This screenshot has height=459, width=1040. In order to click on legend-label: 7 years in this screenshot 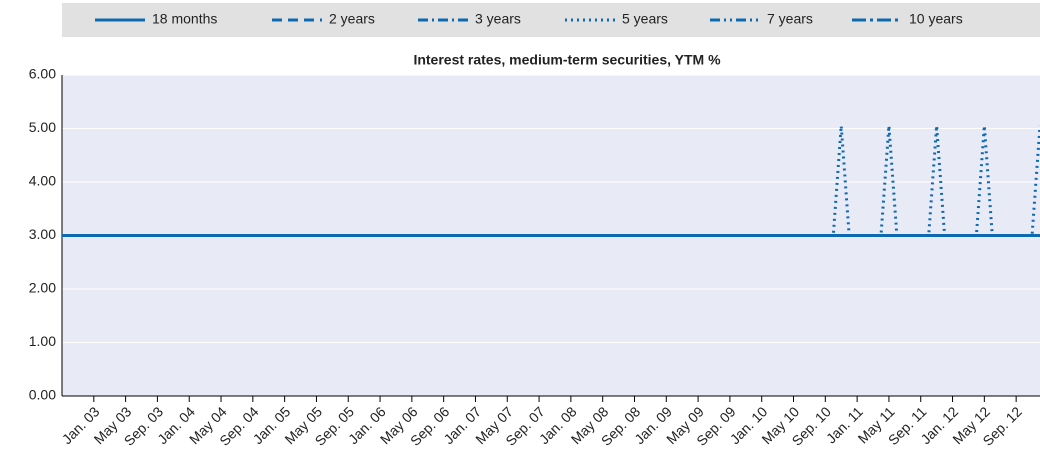, I will do `click(790, 19)`.